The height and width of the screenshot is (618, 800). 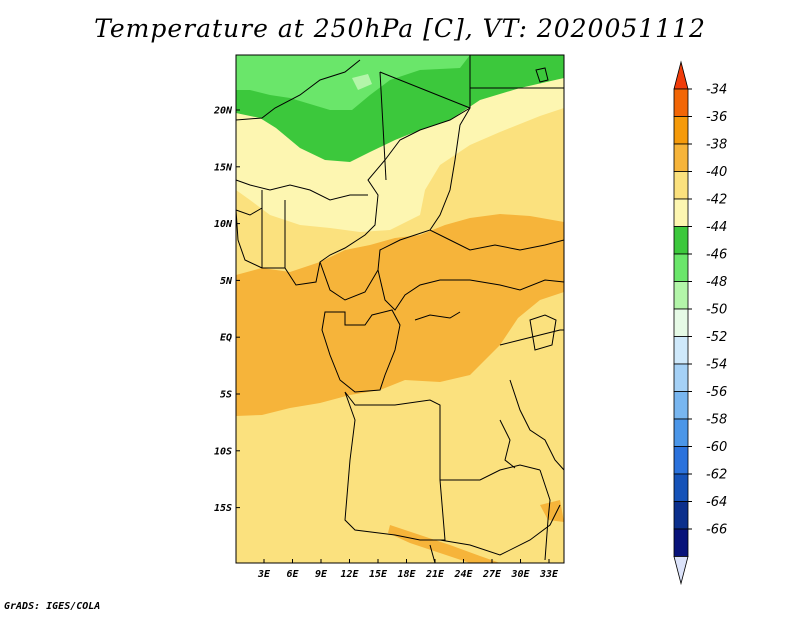 I want to click on lat-tick-label: 10N, so click(x=223, y=224).